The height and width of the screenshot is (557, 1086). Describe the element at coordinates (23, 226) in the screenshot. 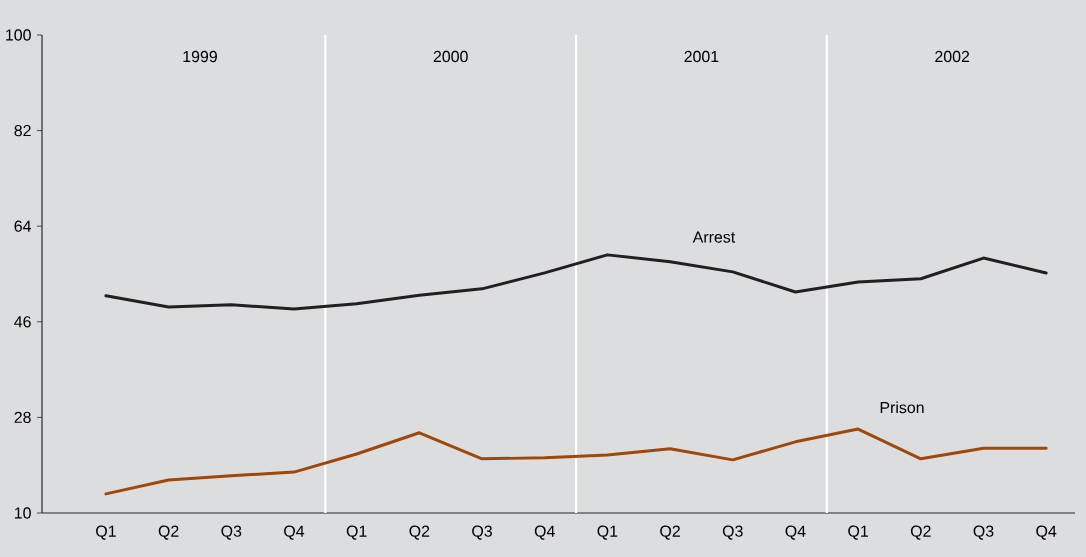

I see `y-tick-label: 64` at that location.